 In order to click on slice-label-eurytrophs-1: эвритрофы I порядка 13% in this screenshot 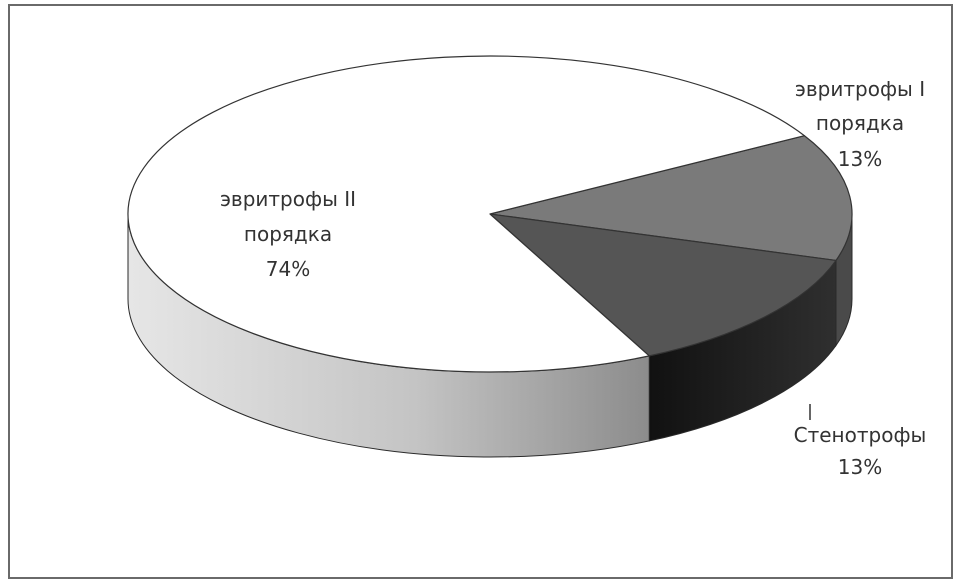, I will do `click(860, 124)`.